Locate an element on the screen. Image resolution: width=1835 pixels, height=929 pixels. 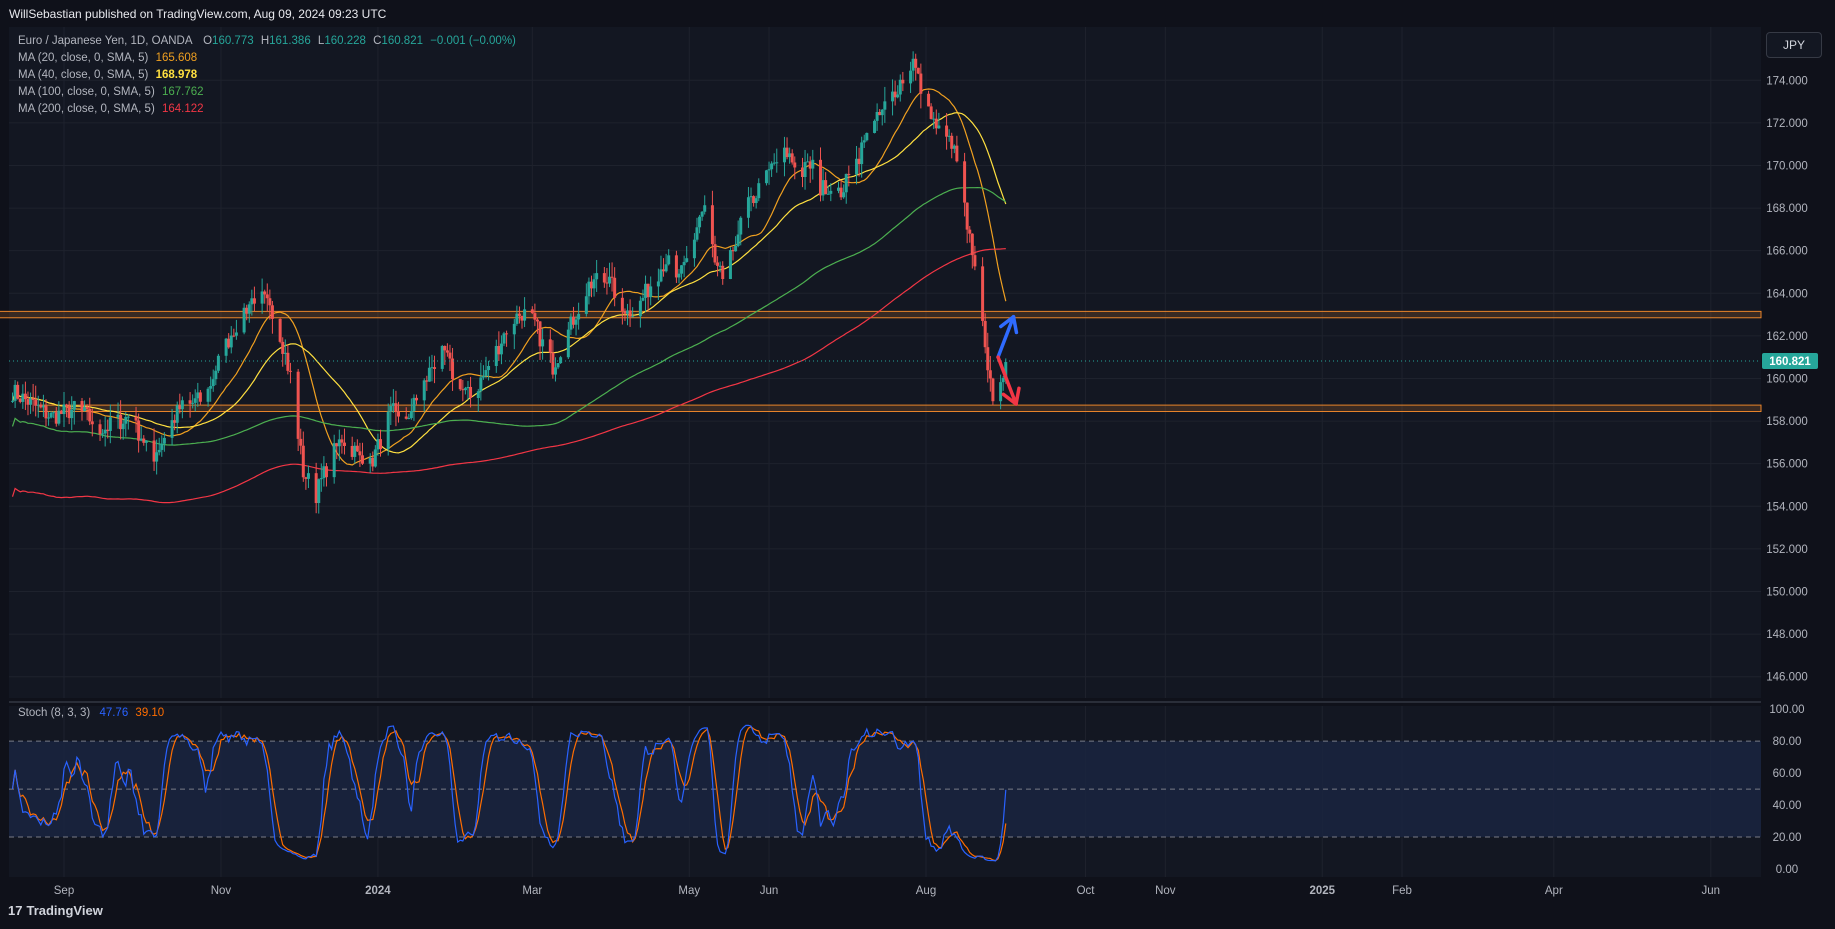
ma200-legend: MA (200, close, 0, SMA, 5) 164.122 is located at coordinates (111, 109).